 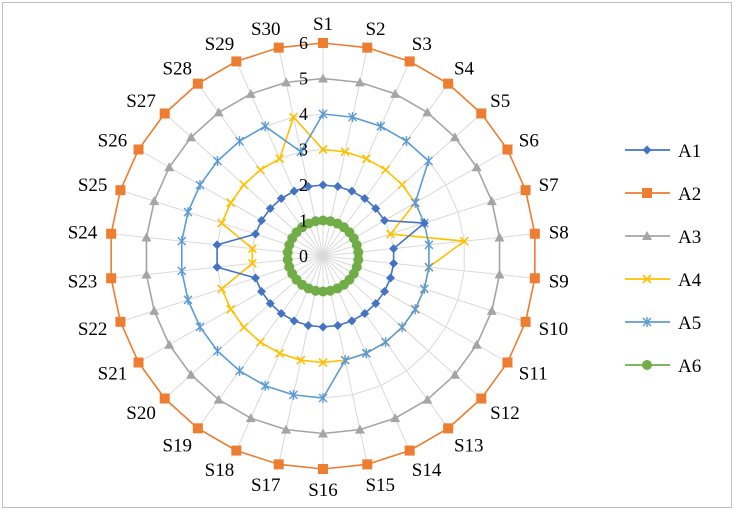 I want to click on category-label-s6: S6, so click(x=529, y=141).